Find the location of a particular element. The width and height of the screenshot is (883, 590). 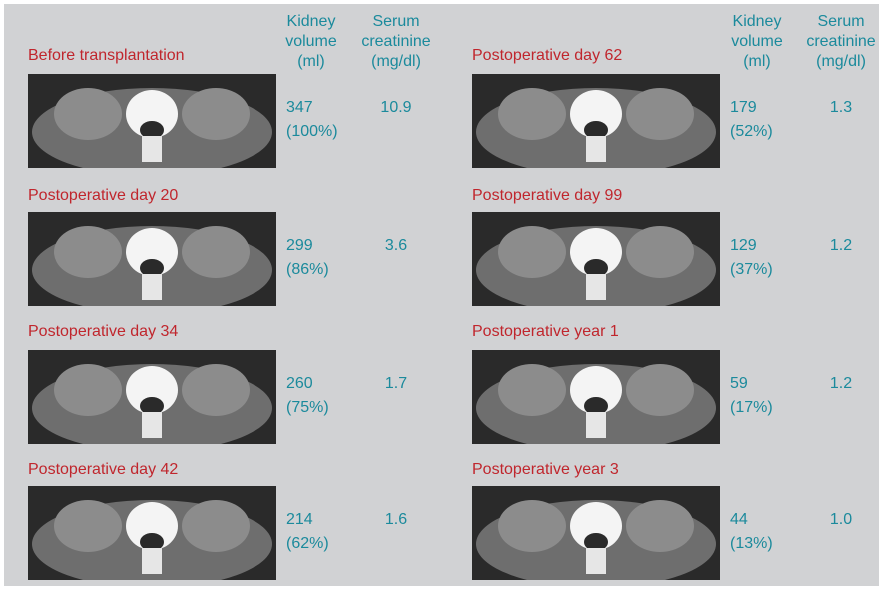

kidney-volume-value: 179 (52%) is located at coordinates (751, 119).